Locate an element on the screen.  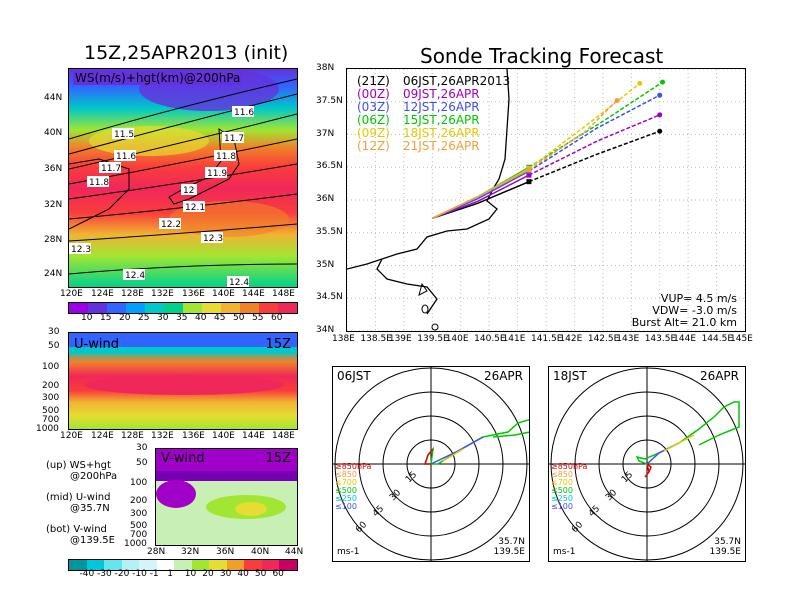
lon-tick: 142.5E is located at coordinates (603, 339).